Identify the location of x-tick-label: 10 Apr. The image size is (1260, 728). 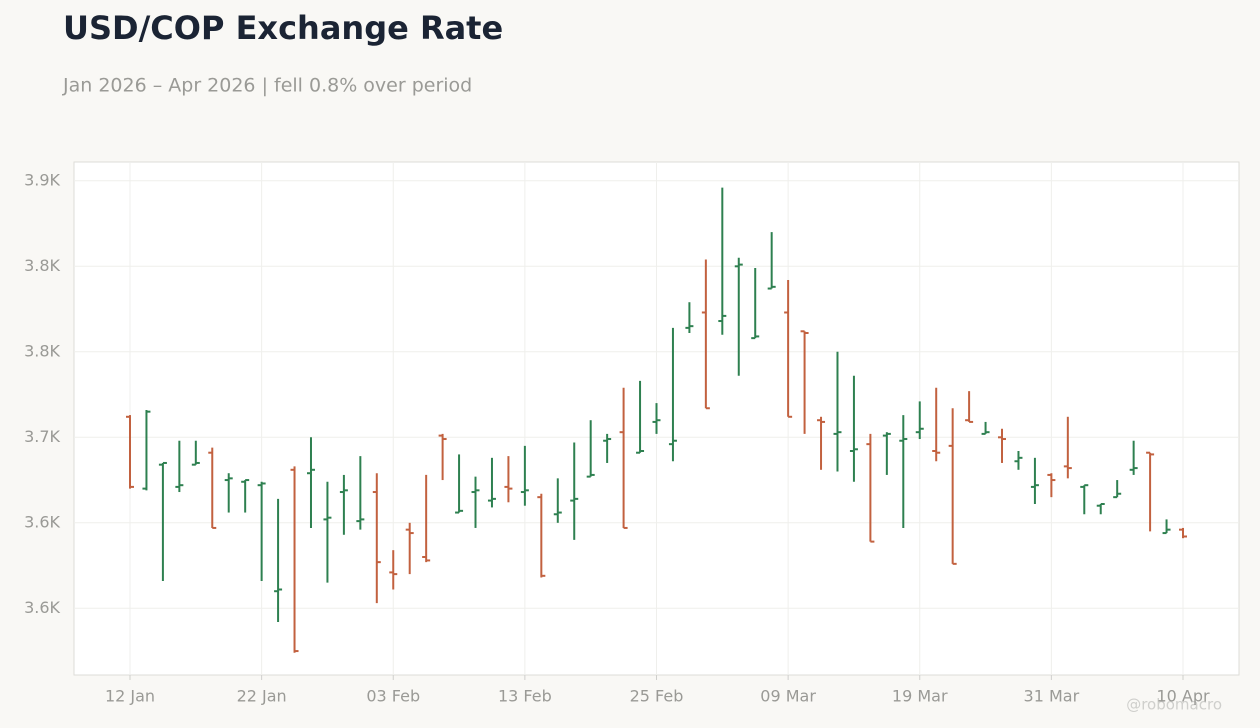
(1183, 696).